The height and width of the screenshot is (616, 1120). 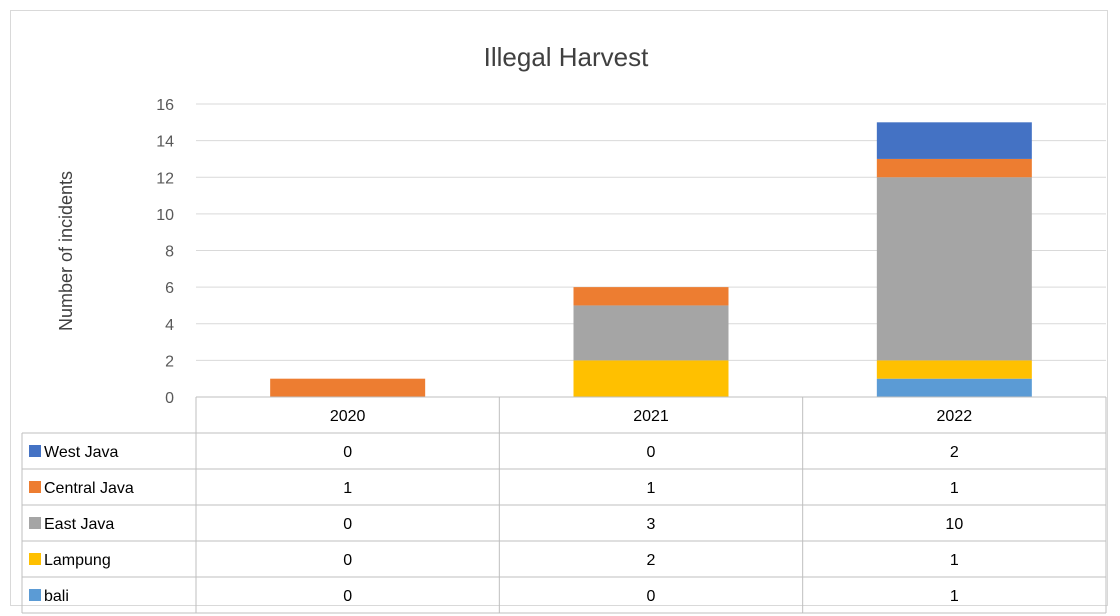 What do you see at coordinates (89, 488) in the screenshot?
I see `legend-label: Central Java` at bounding box center [89, 488].